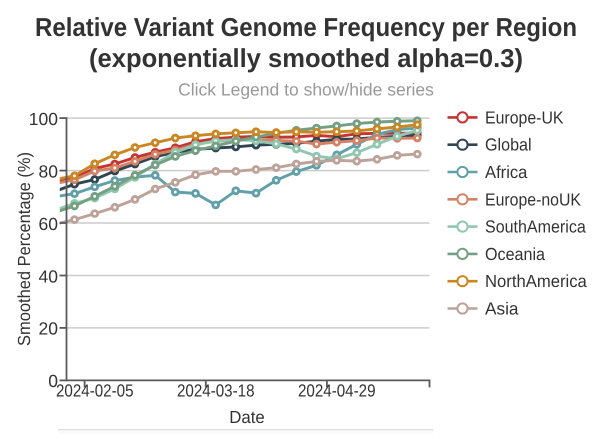 This screenshot has width=612, height=439. I want to click on svg-text:Click Legend to show/hide seri: Click Legend to show/hide series, so click(306, 90).